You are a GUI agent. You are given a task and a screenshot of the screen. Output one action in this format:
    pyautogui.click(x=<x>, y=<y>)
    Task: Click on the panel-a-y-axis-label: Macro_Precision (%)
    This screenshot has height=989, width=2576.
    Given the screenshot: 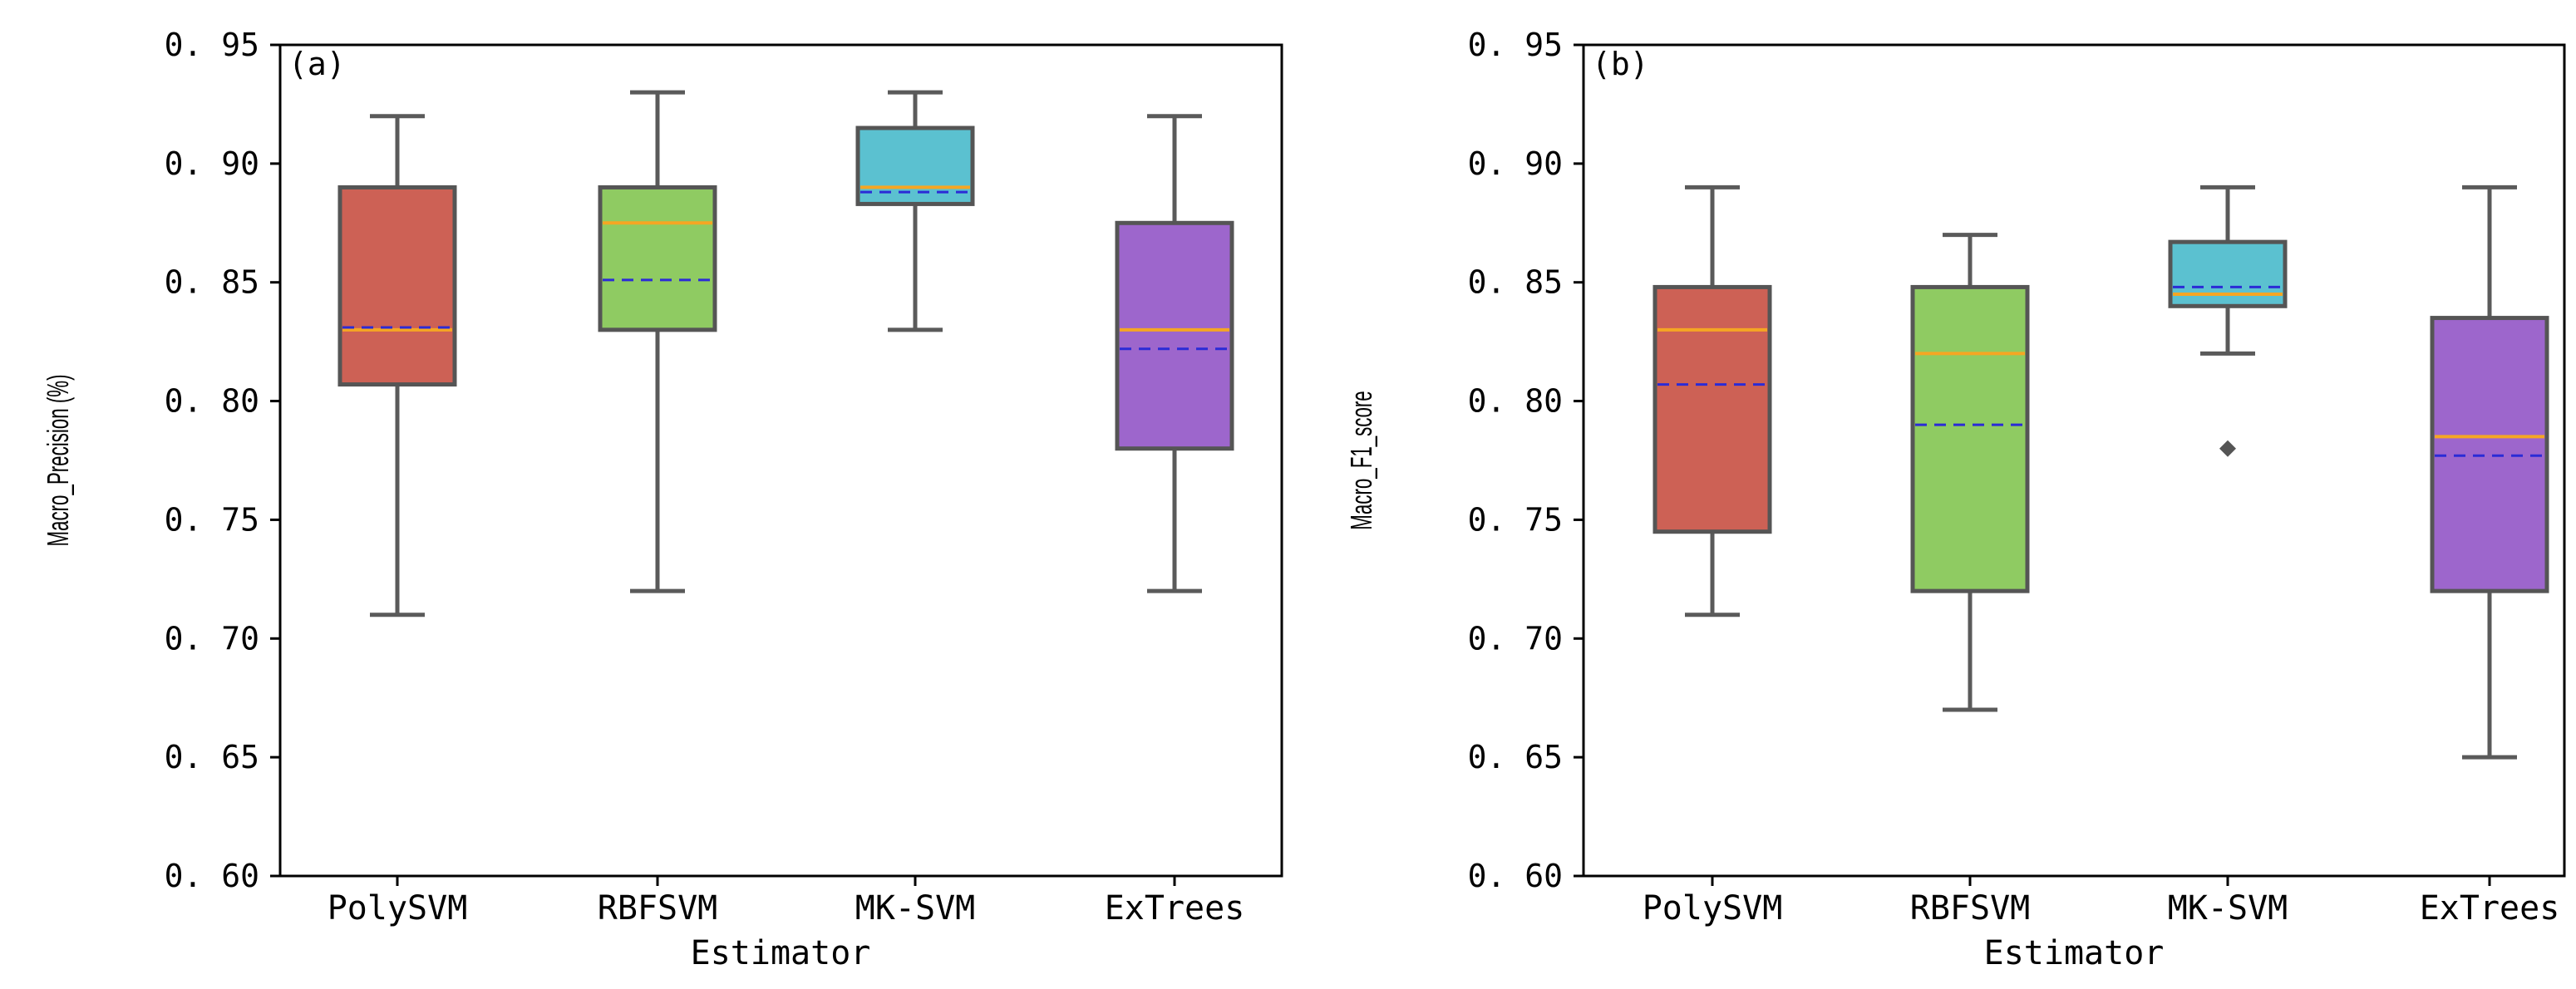 What is the action you would take?
    pyautogui.click(x=59, y=460)
    